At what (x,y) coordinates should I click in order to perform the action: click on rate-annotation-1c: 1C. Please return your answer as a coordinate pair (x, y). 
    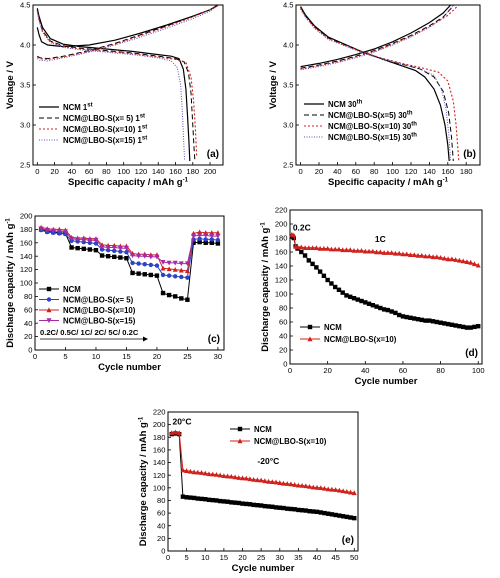
    Looking at the image, I should click on (380, 239).